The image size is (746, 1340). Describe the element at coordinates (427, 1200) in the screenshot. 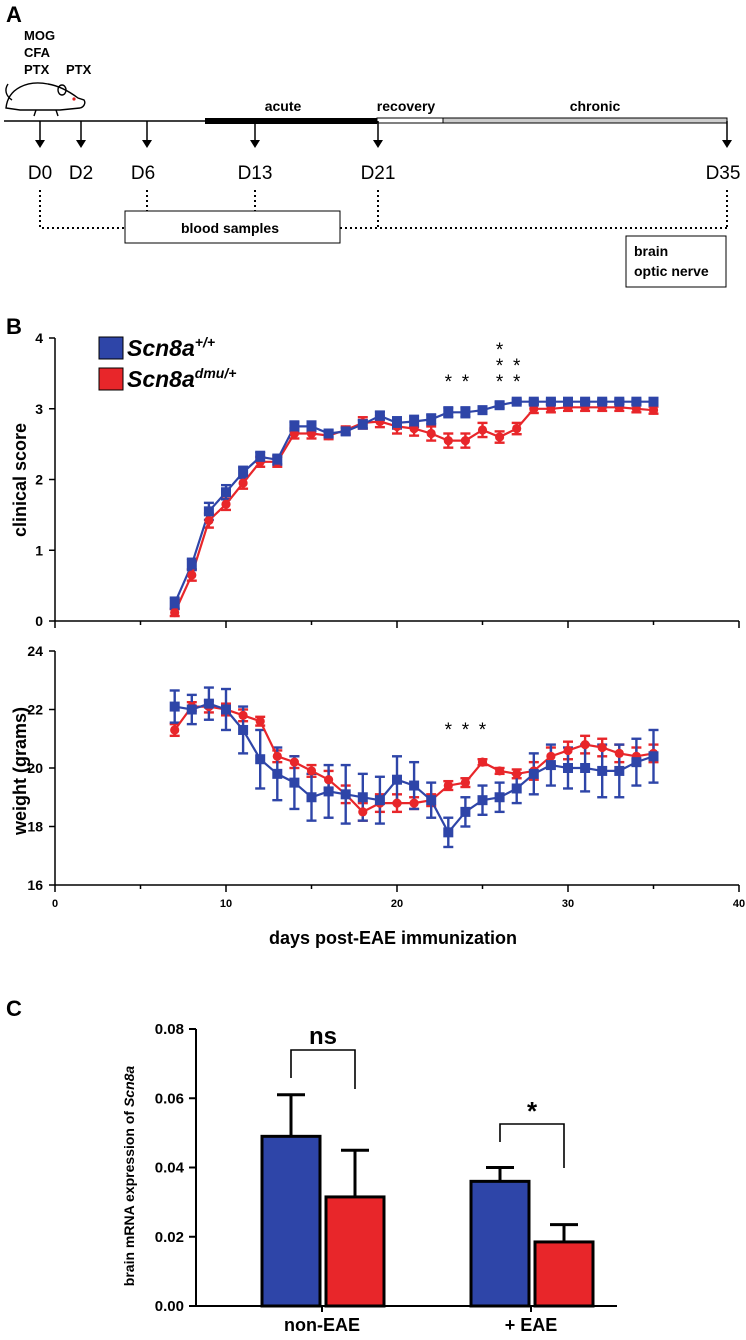

I see `bar-marks` at that location.